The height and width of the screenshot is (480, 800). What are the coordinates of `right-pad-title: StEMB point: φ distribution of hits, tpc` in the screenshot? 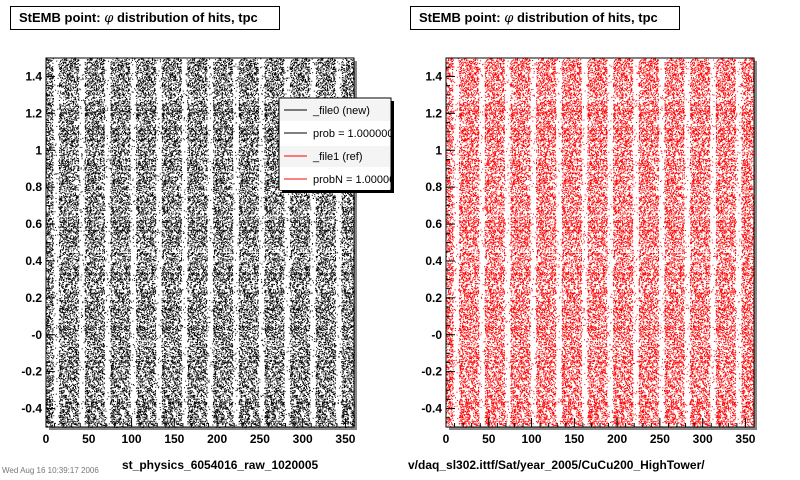 It's located at (545, 18).